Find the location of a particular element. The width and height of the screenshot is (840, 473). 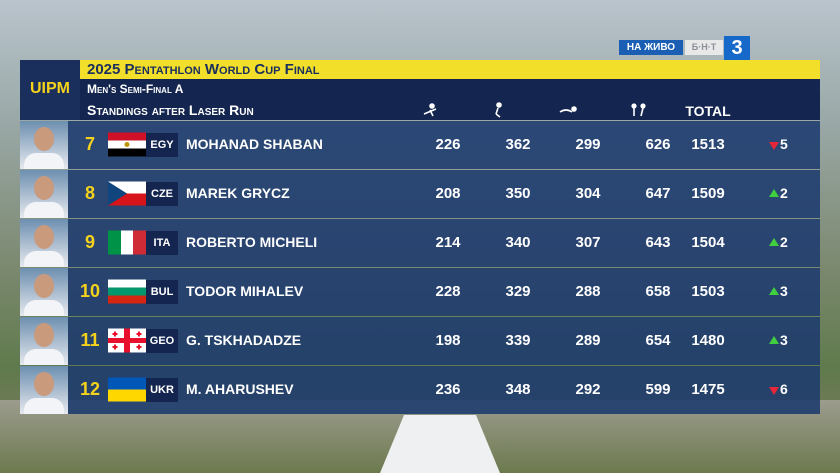

score: 236 is located at coordinates (448, 389).